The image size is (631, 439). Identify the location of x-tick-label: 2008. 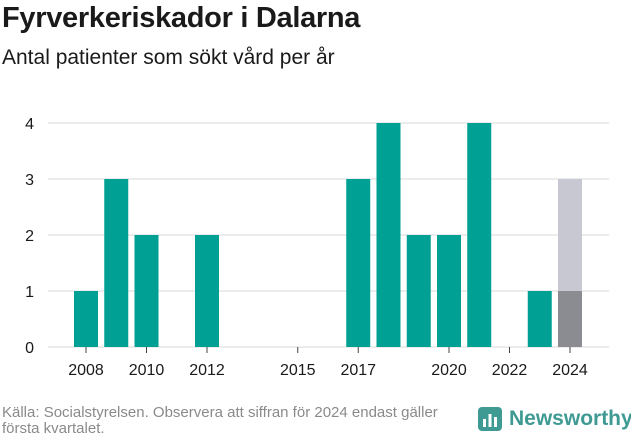
(86, 370).